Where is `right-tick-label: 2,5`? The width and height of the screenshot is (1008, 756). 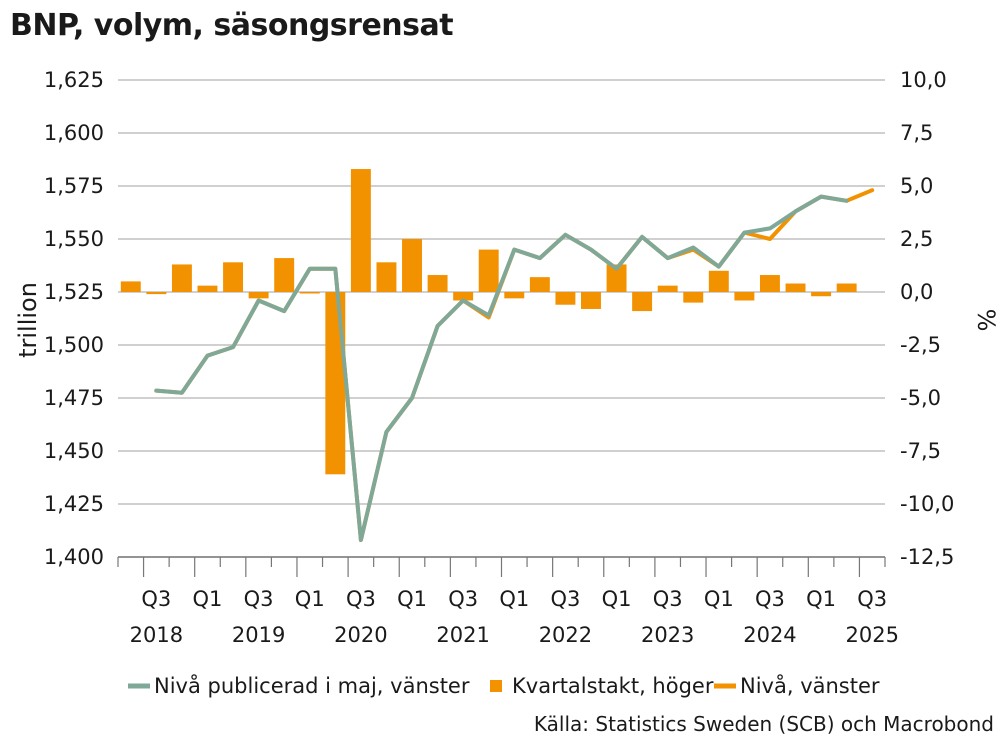 right-tick-label: 2,5 is located at coordinates (916, 239).